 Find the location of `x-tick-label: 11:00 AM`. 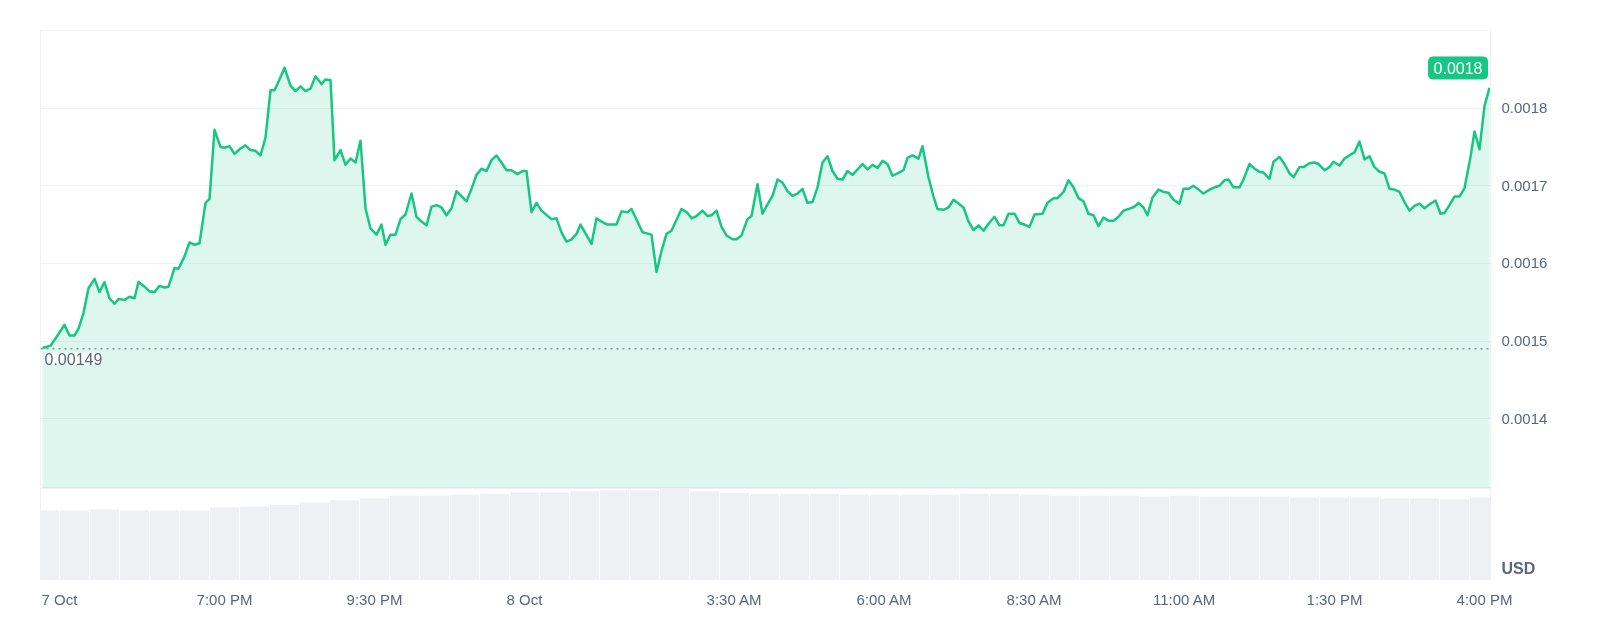

x-tick-label: 11:00 AM is located at coordinates (1184, 599).